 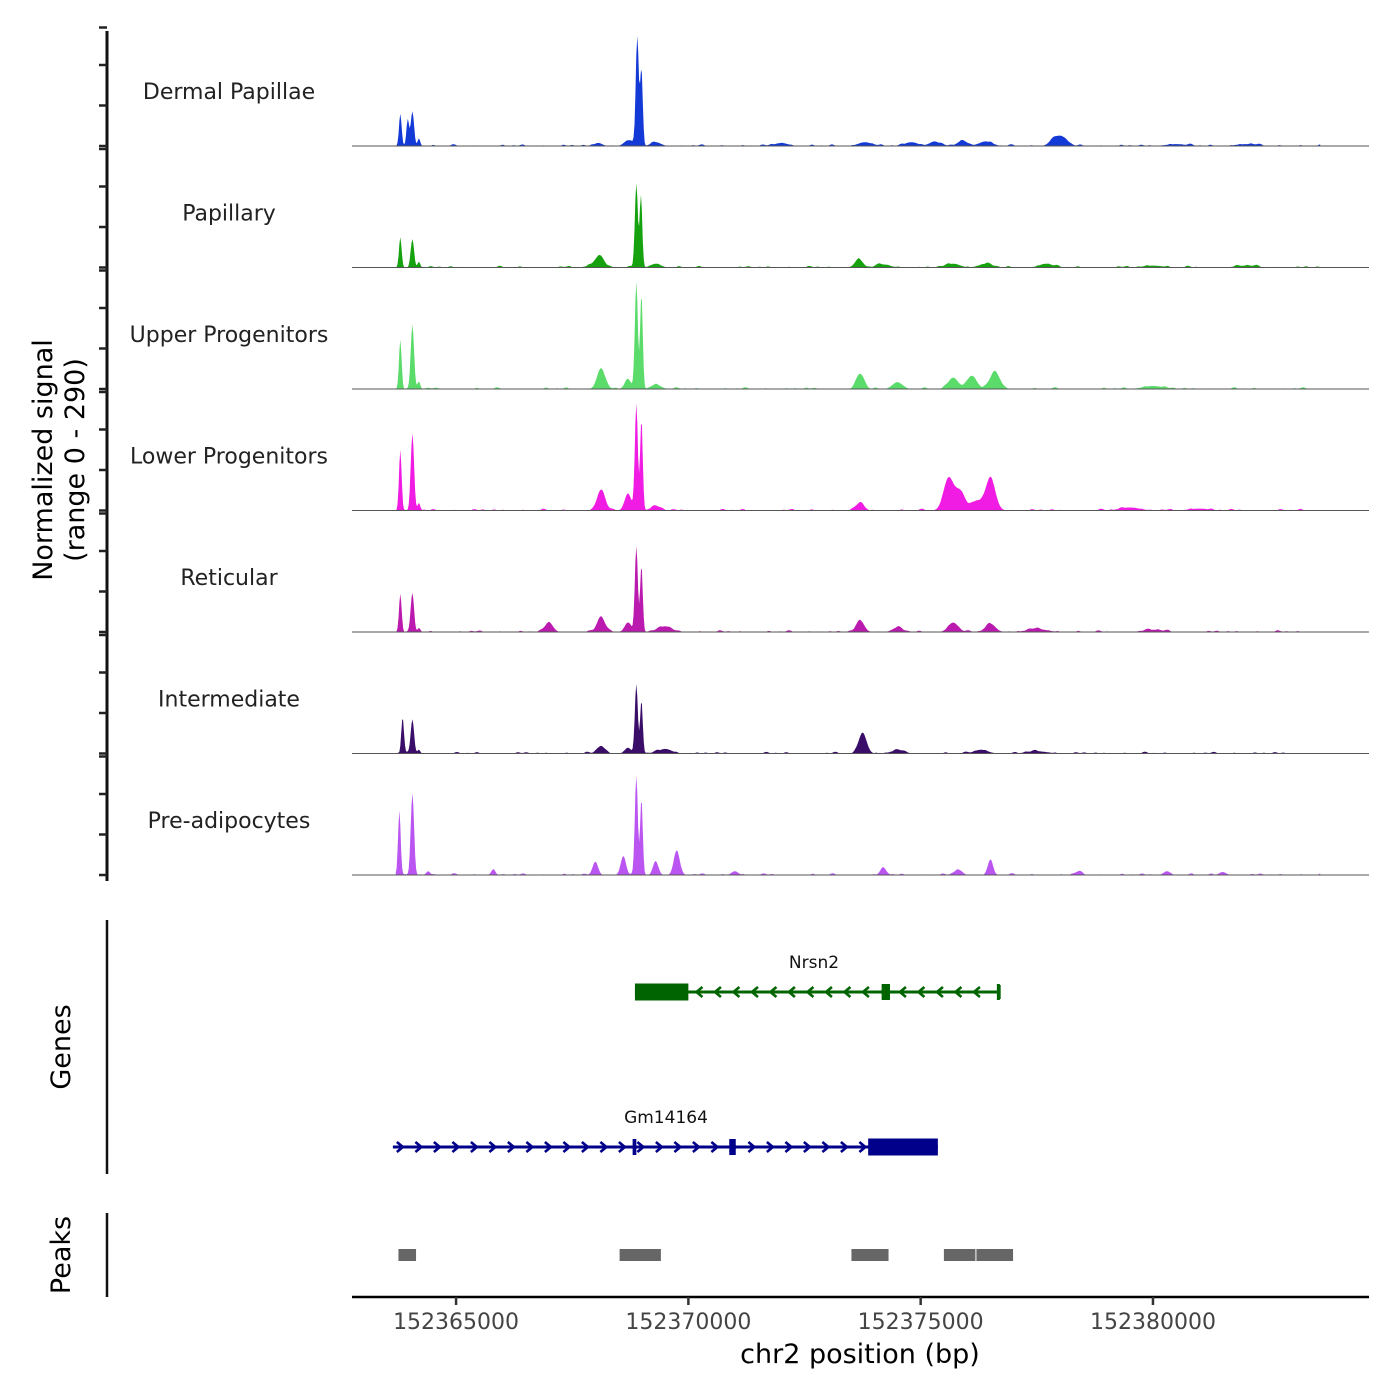 I want to click on track-intermediate: Intermediate, so click(x=734, y=694).